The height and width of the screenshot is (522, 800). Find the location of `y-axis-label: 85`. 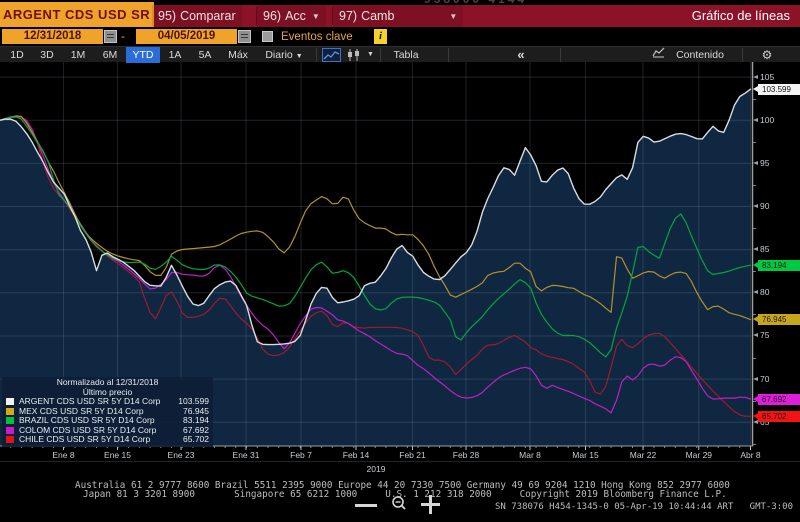

y-axis-label: 85 is located at coordinates (765, 249).